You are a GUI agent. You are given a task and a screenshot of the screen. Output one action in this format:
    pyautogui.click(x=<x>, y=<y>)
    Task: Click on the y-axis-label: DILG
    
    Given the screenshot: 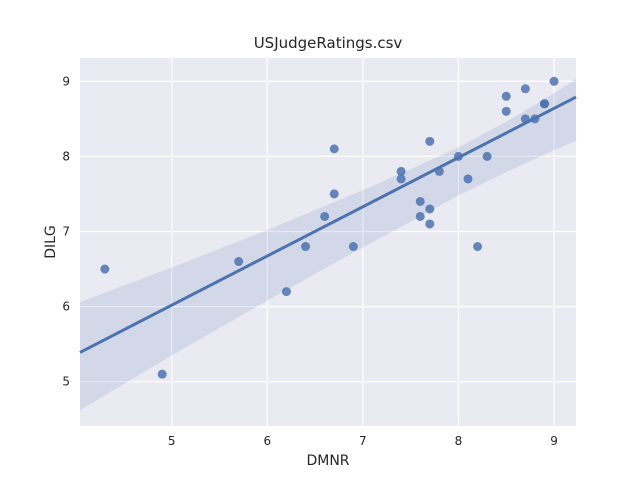 What is the action you would take?
    pyautogui.click(x=51, y=242)
    